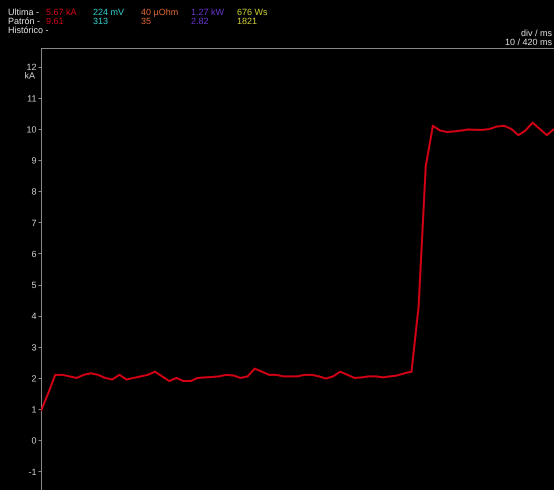 This screenshot has width=554, height=490. What do you see at coordinates (33, 347) in the screenshot?
I see `y-tick-label: 3` at bounding box center [33, 347].